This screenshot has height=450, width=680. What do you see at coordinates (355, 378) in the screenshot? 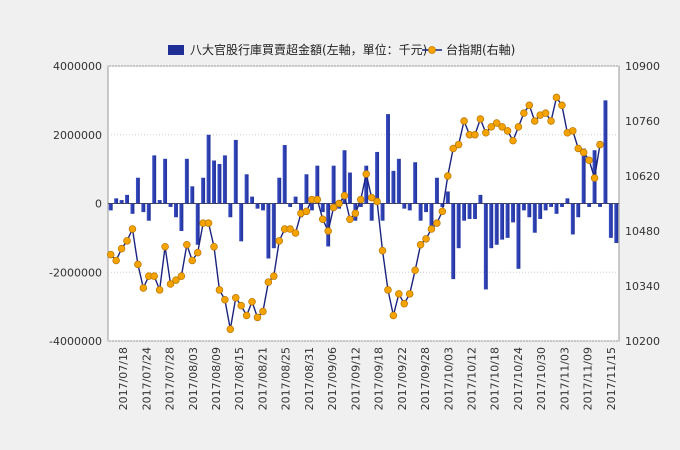
I see `x-tick-label: 2017/09/12` at bounding box center [355, 378].